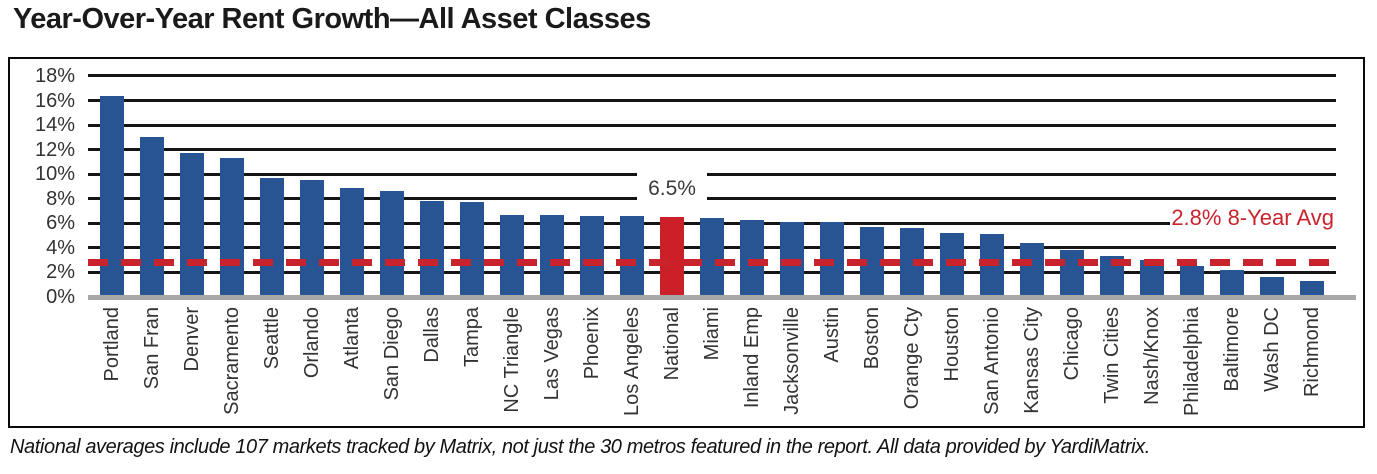 Image resolution: width=1377 pixels, height=474 pixels. What do you see at coordinates (272, 338) in the screenshot?
I see `x-label-seattle: Seattle` at bounding box center [272, 338].